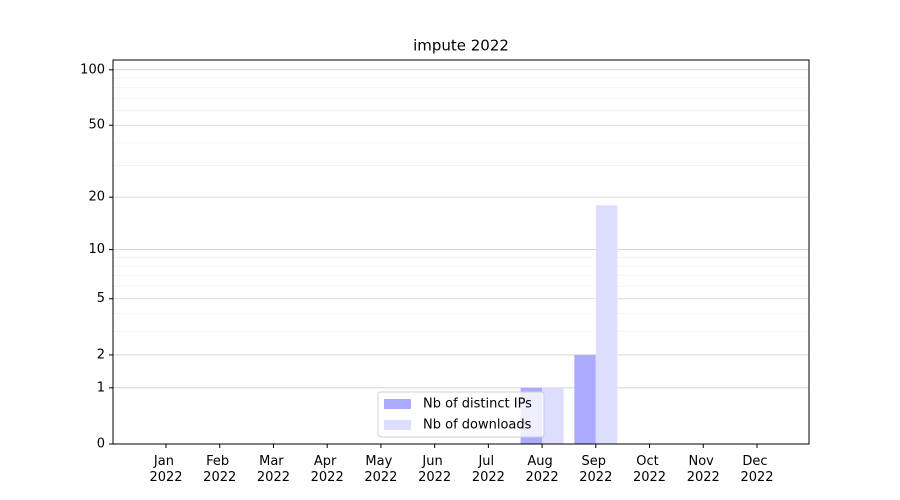 Image resolution: width=900 pixels, height=500 pixels. What do you see at coordinates (92, 69) in the screenshot?
I see `y-tick-label: 100` at bounding box center [92, 69].